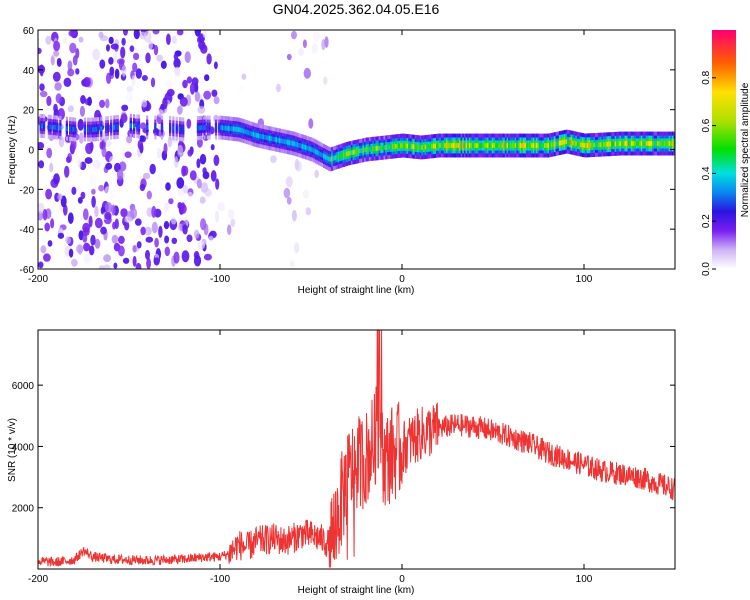  What do you see at coordinates (29, 31) in the screenshot?
I see `spectrogram-y-tick-label: 60` at bounding box center [29, 31].